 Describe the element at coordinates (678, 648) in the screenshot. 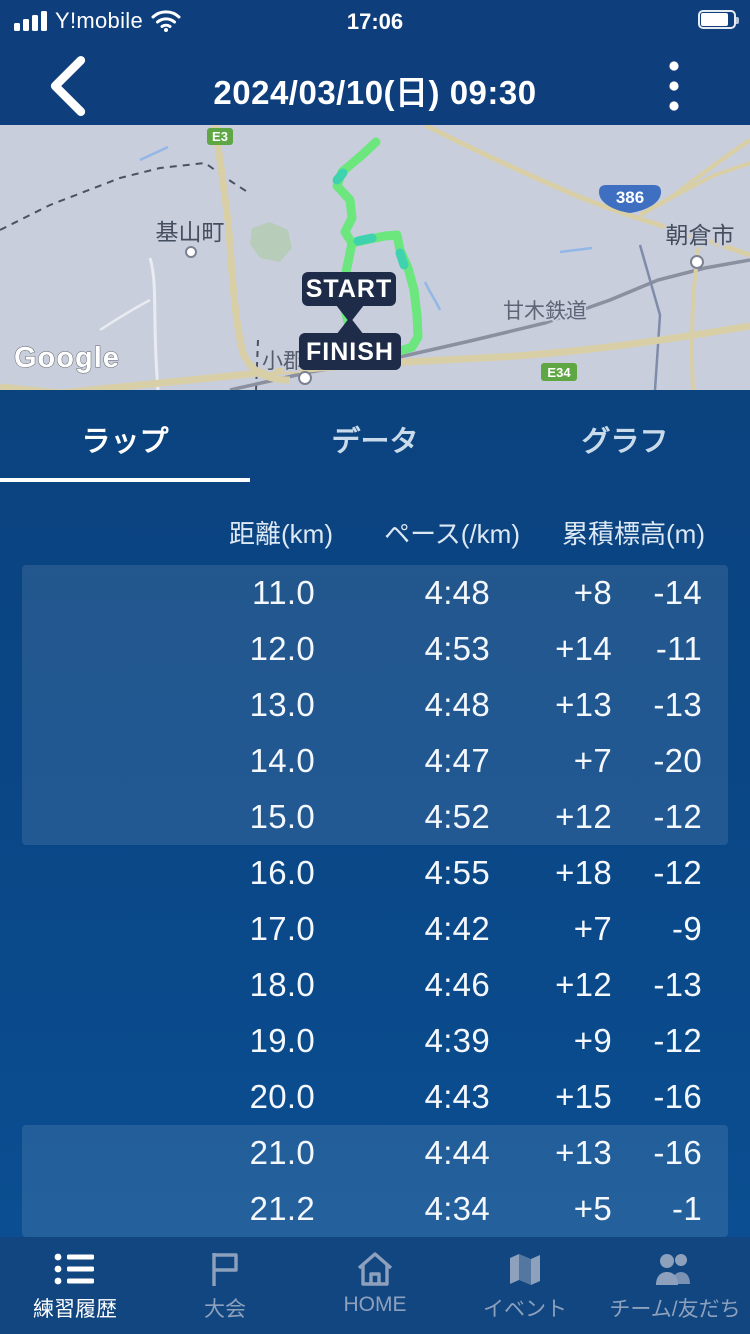

I see `lap-elevation-loss: -11` at that location.